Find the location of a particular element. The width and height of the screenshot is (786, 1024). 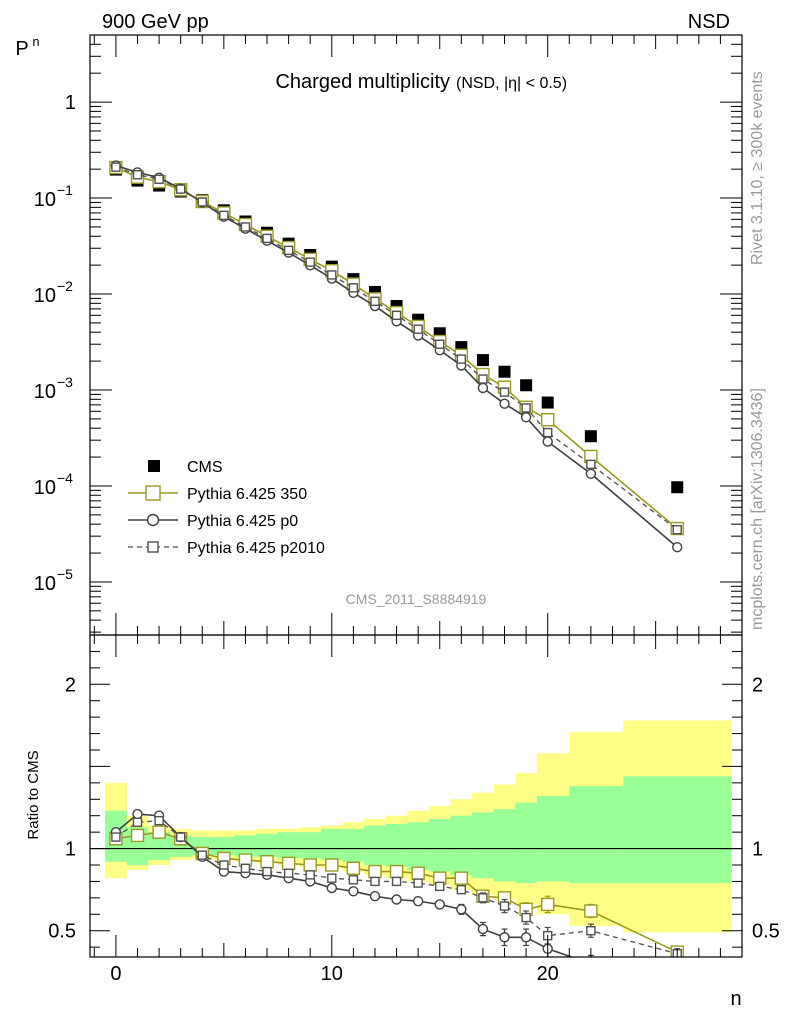

ratio-y-tick-label: 2 is located at coordinates (70, 685).